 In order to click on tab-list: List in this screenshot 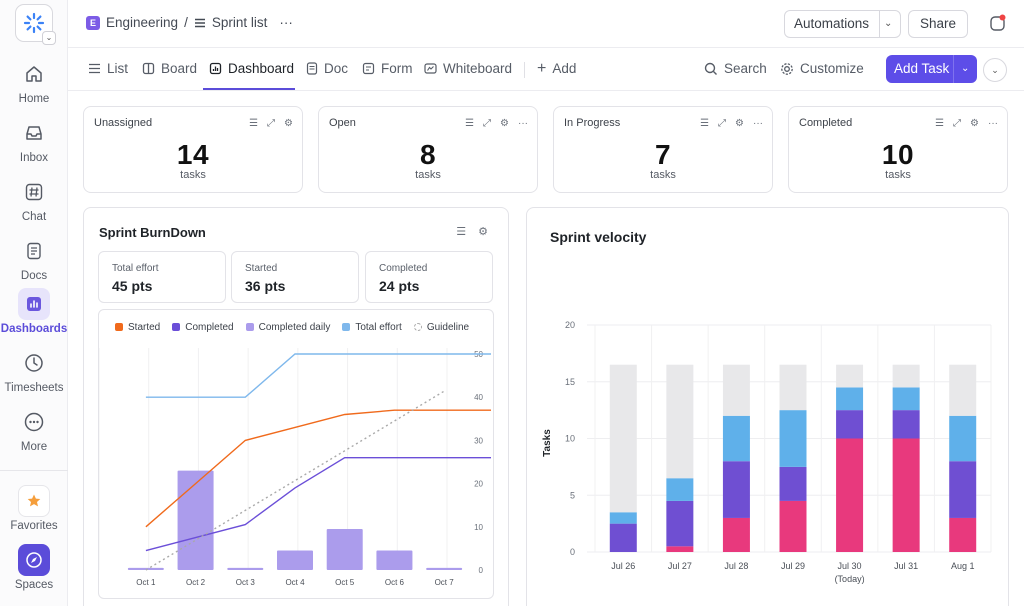, I will do `click(108, 68)`.